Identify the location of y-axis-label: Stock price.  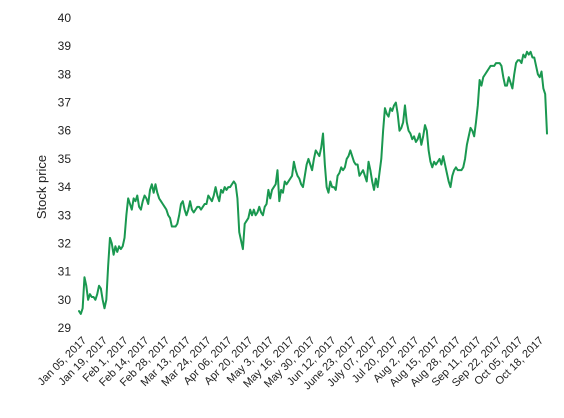
(41, 187).